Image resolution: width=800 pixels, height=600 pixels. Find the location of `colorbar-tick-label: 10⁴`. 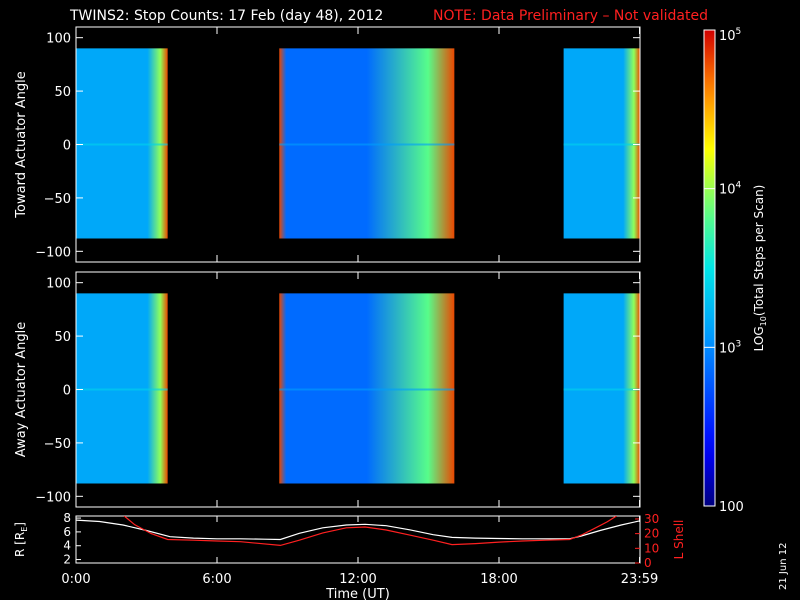

colorbar-tick-label: 10⁴ is located at coordinates (730, 189).